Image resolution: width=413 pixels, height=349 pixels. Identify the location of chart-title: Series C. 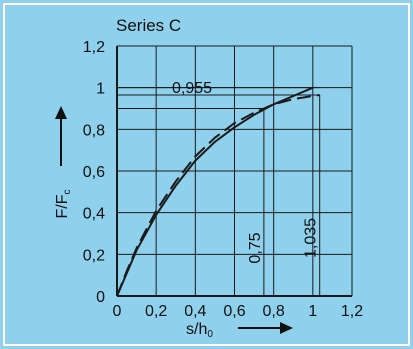
(148, 25).